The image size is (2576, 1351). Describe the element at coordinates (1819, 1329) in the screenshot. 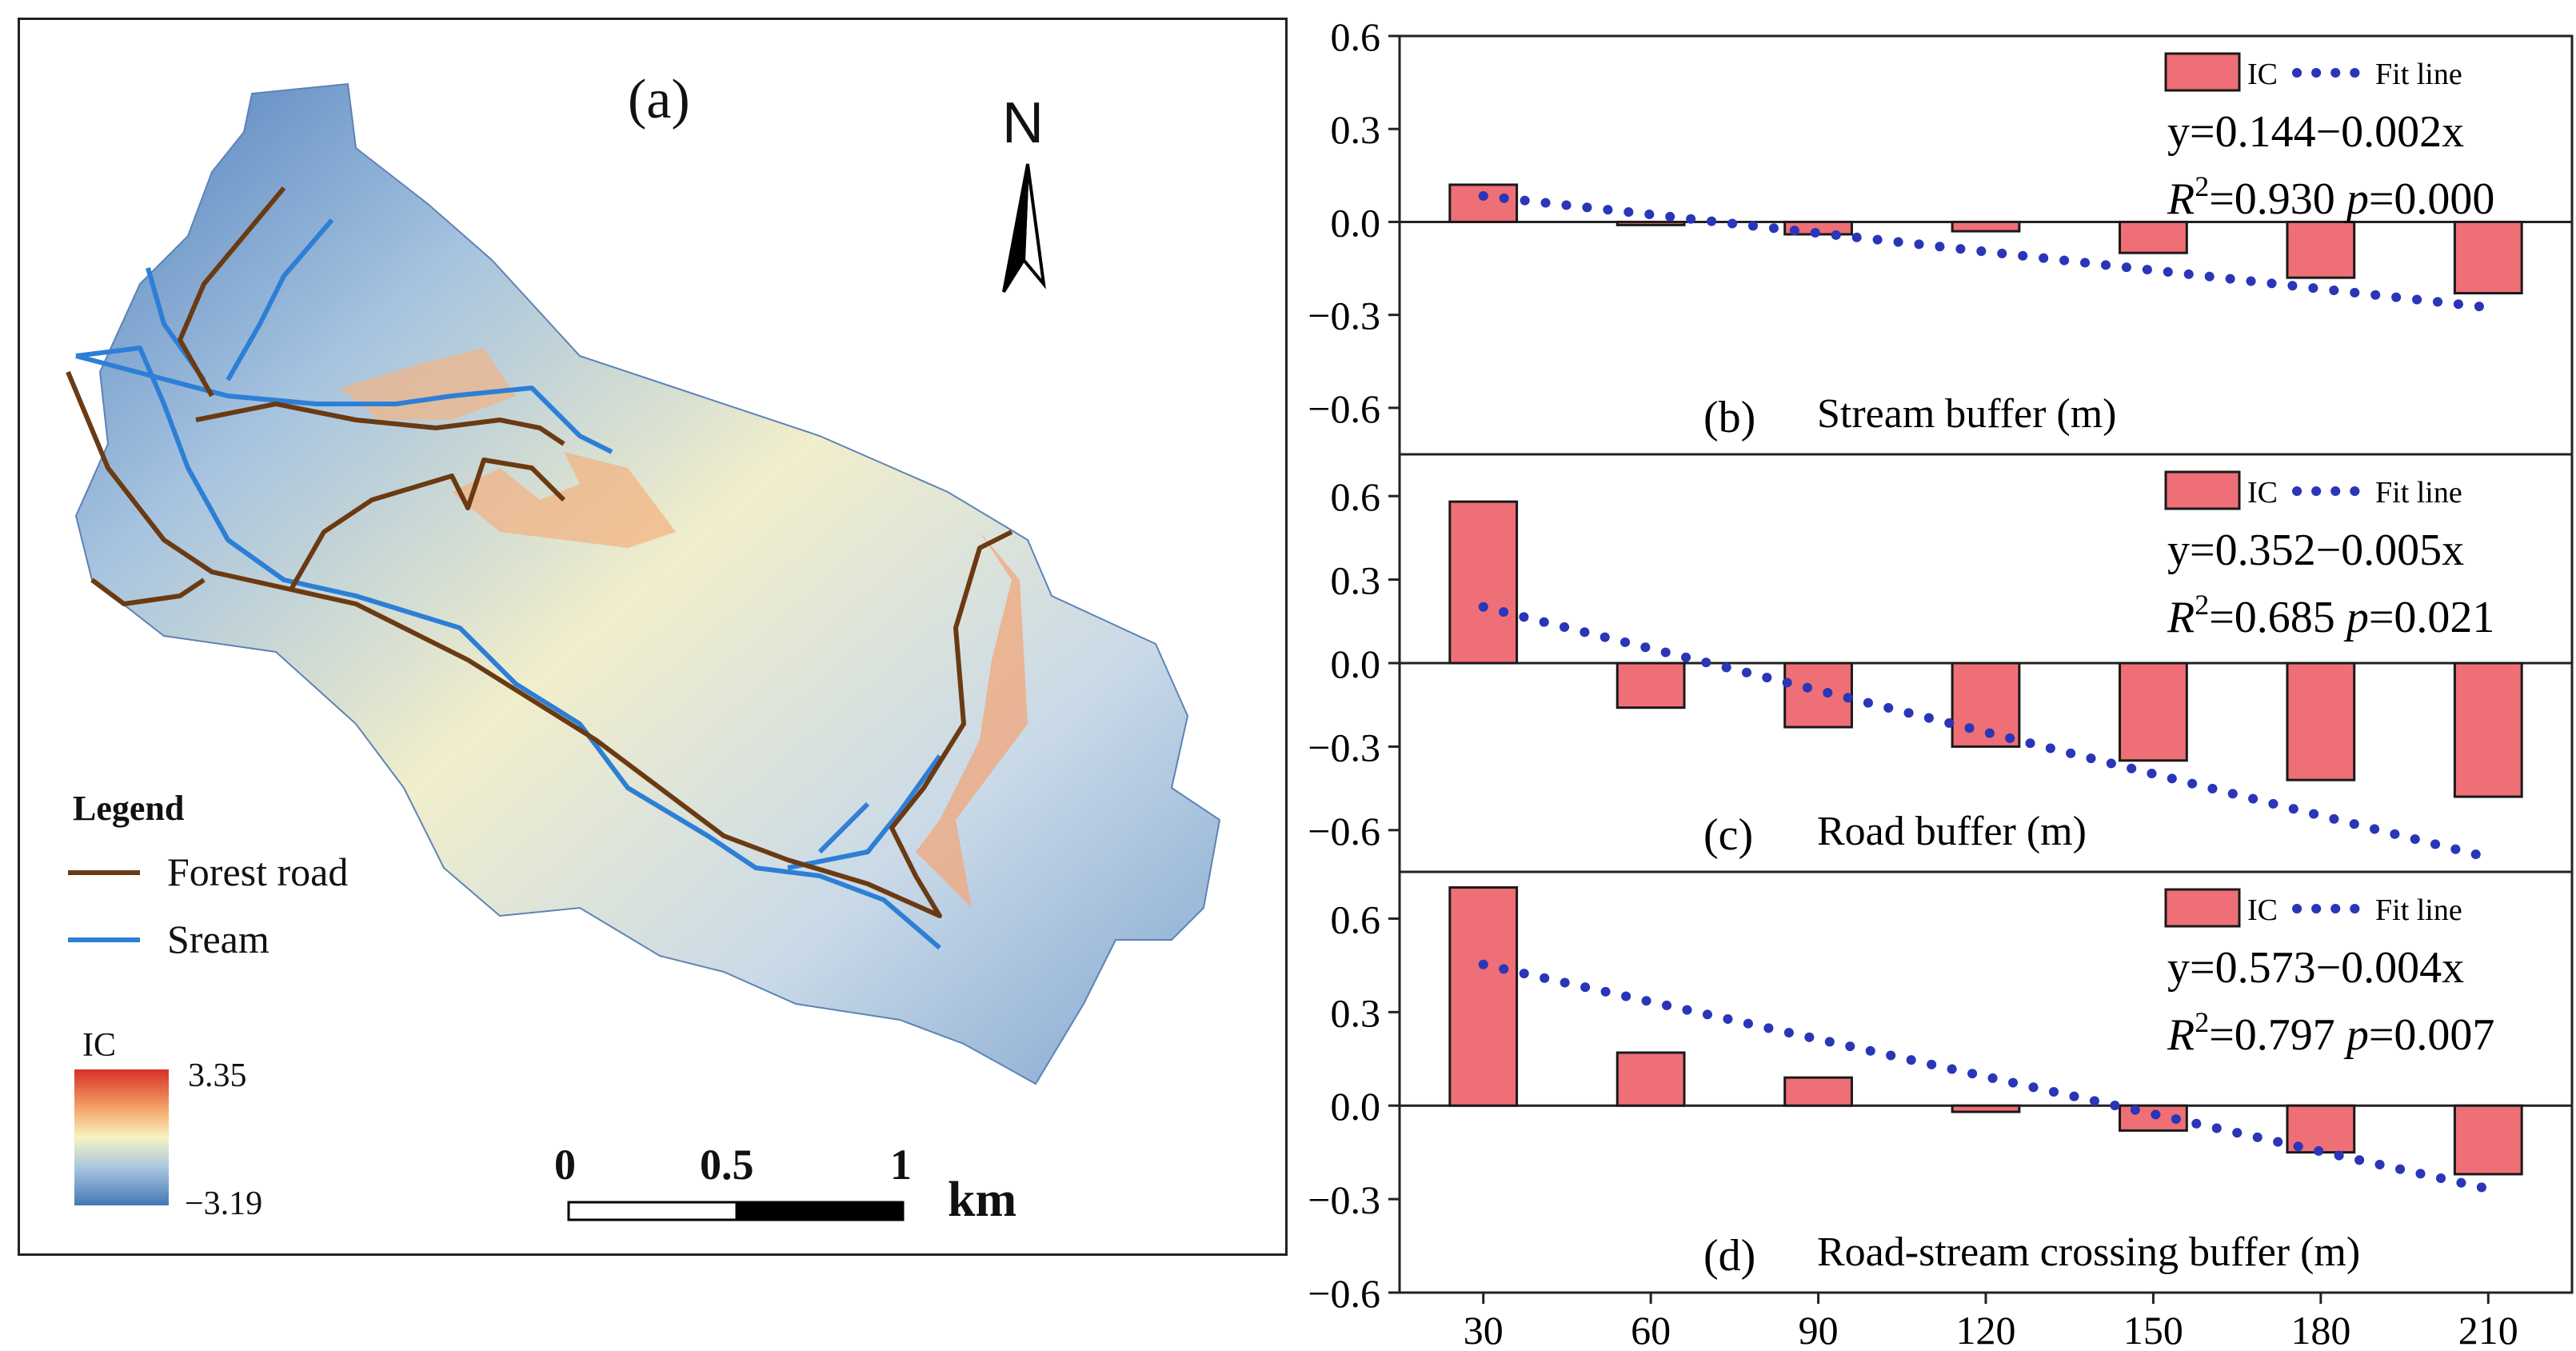

I see `x-tick-label: 90` at that location.